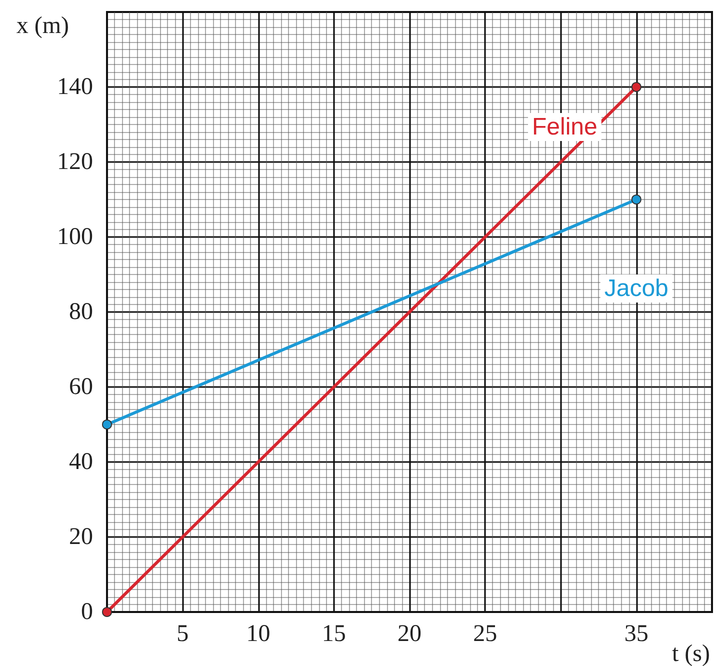 The width and height of the screenshot is (720, 666). I want to click on y-tick-label: 140, so click(75, 87).